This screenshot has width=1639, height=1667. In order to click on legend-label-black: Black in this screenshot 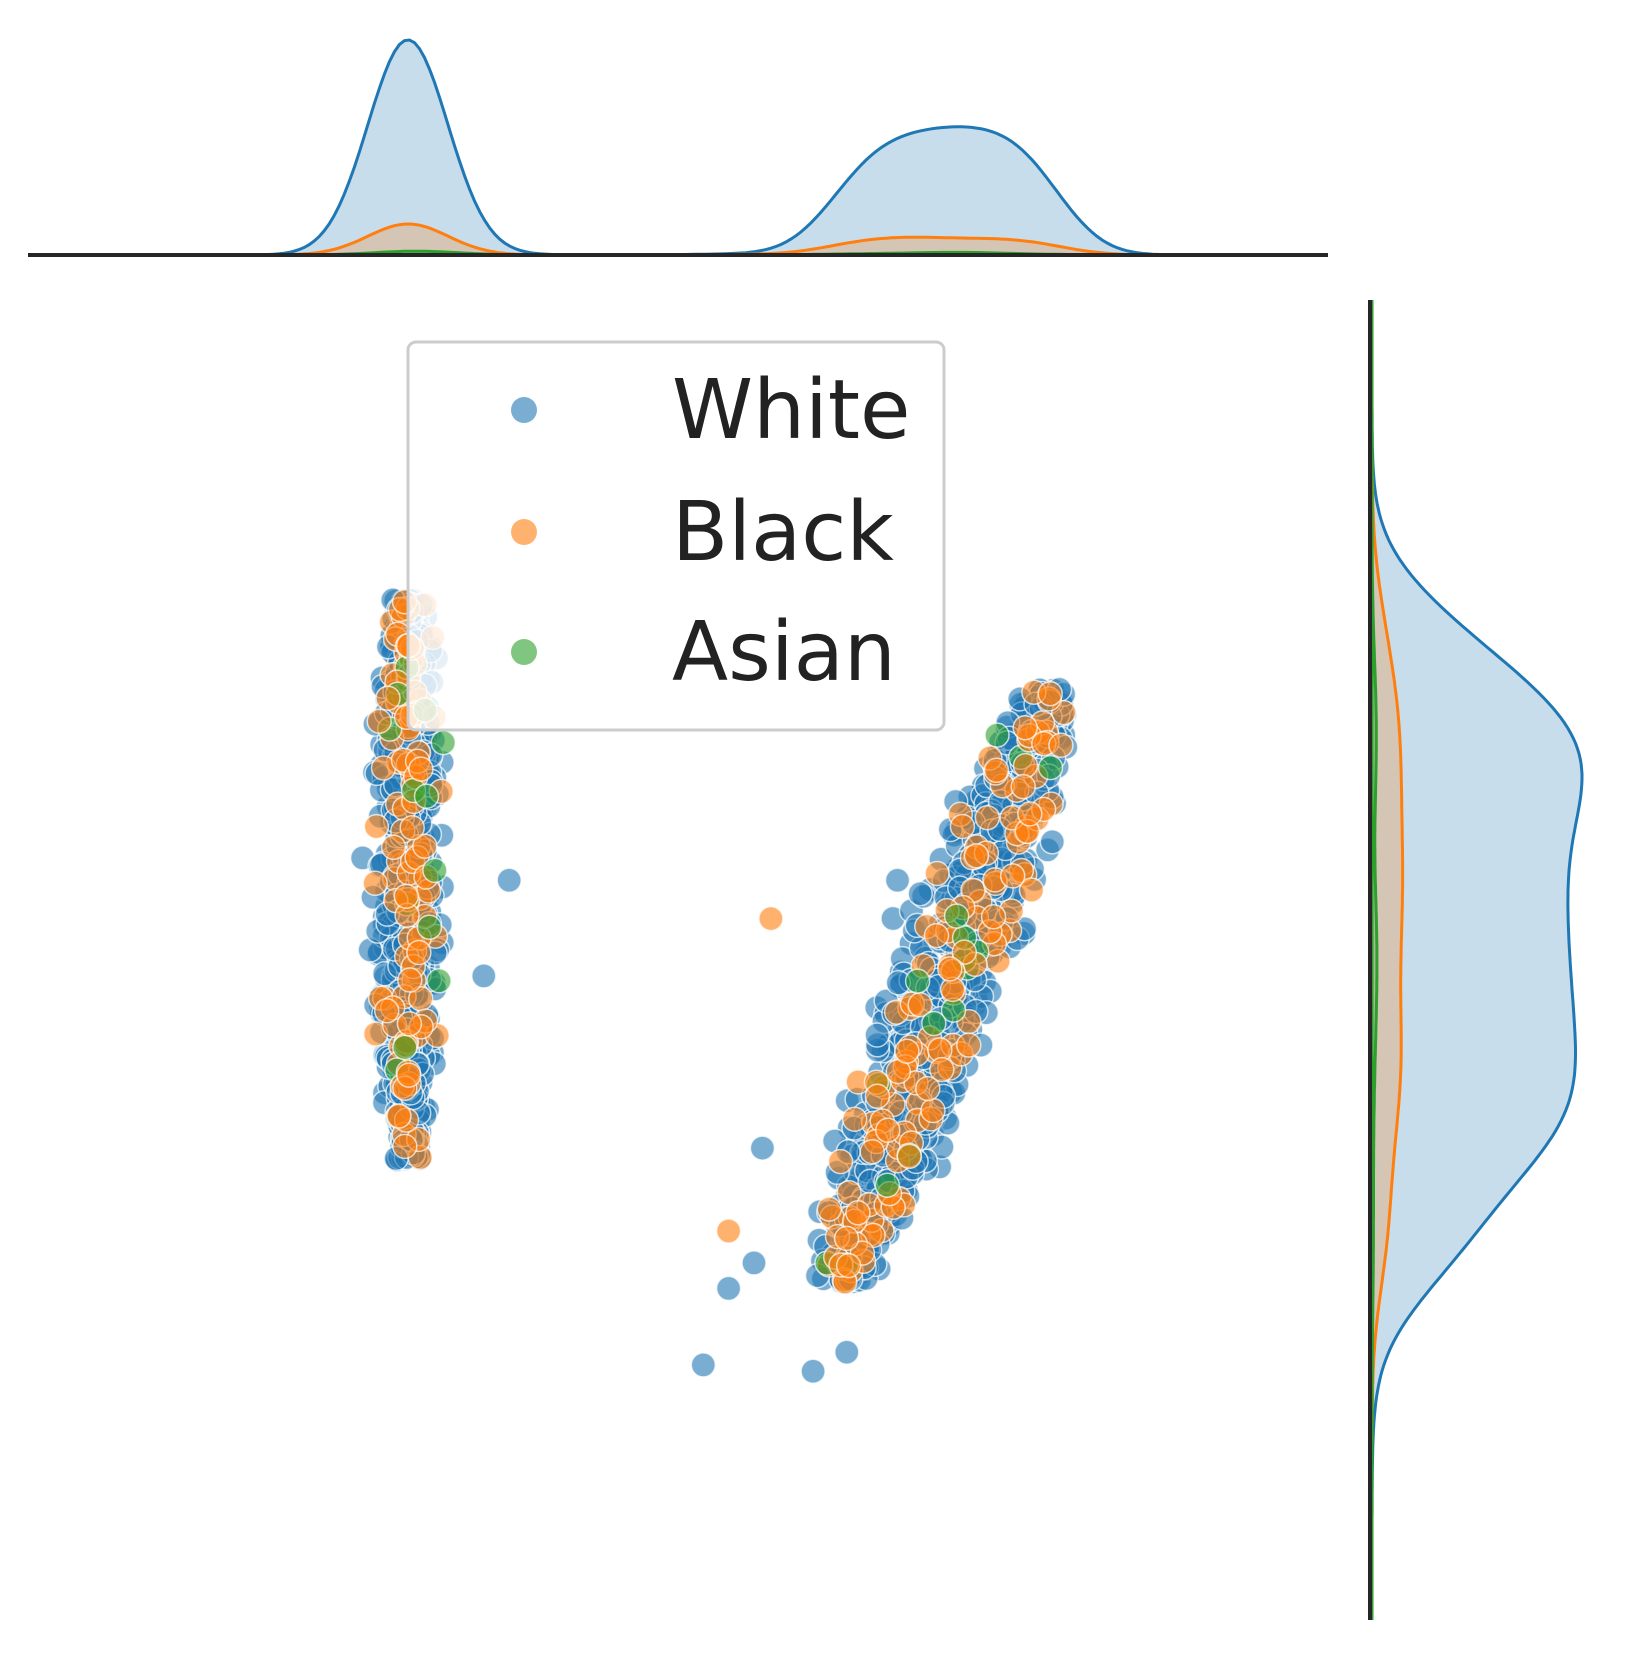, I will do `click(783, 532)`.